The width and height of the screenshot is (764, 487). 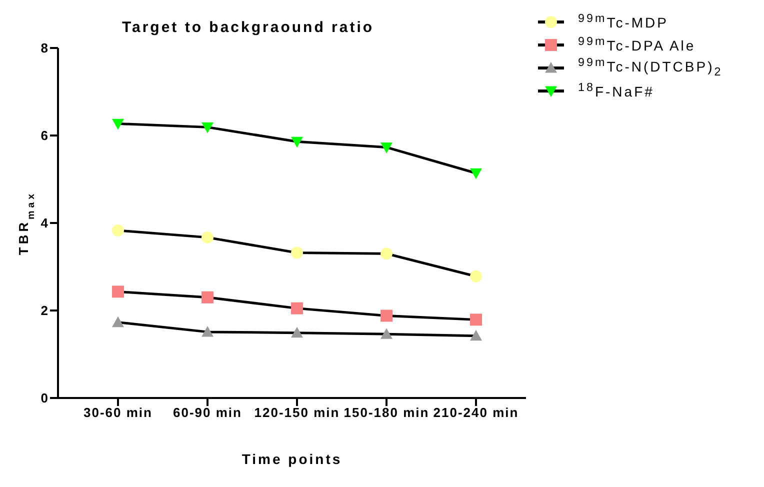 I want to click on x-tick-label: 60-90 min, so click(x=207, y=412).